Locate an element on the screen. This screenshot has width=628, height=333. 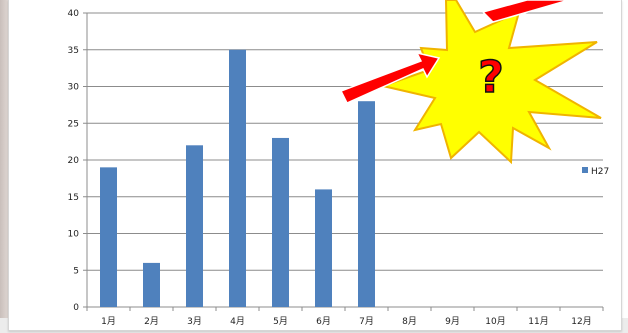
y-tick-label: 40 is located at coordinates (74, 14).